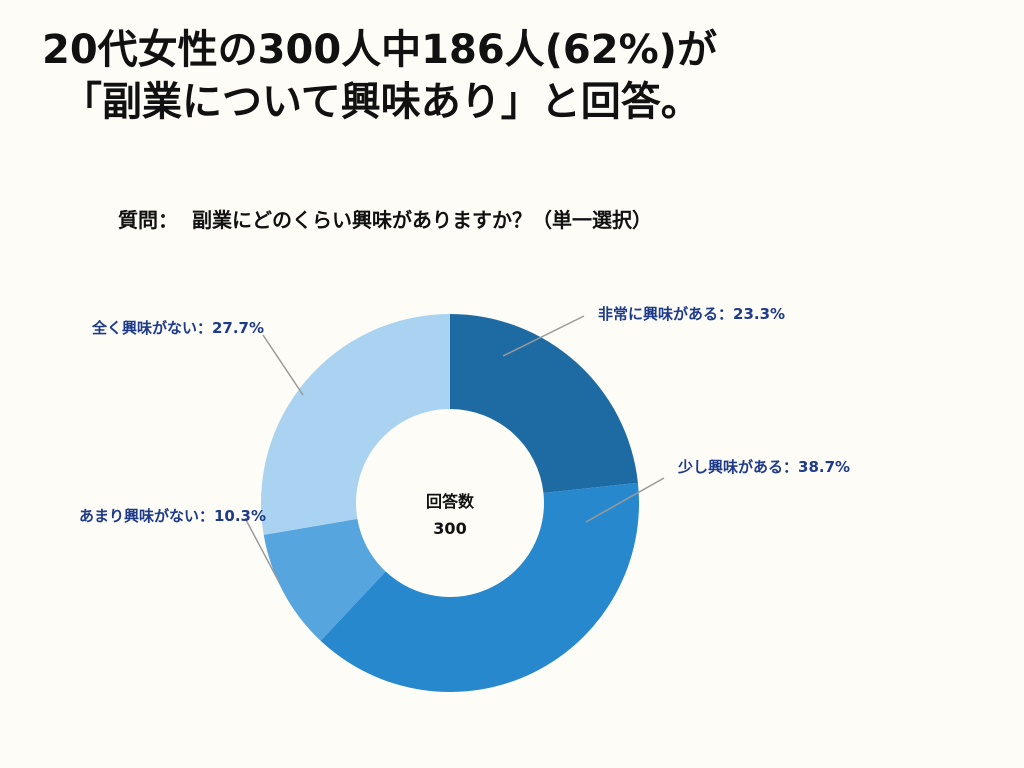 The height and width of the screenshot is (768, 1024). Describe the element at coordinates (148, 220) in the screenshot. I see `question-prefix: 質問：` at that location.